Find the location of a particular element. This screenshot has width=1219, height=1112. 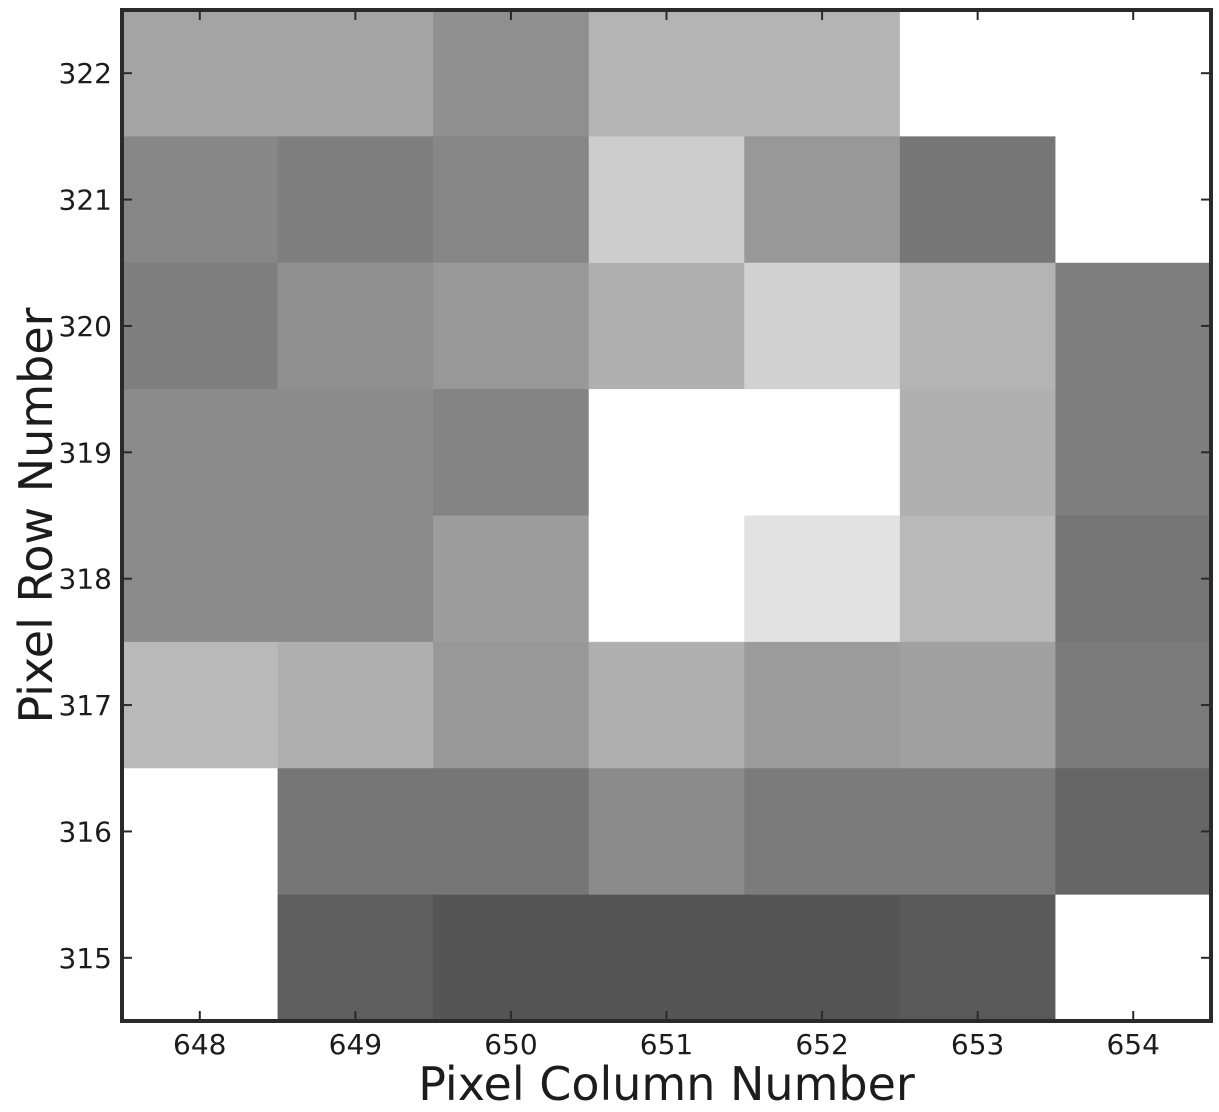

heatmap-cell-r316-c652 is located at coordinates (822, 832).